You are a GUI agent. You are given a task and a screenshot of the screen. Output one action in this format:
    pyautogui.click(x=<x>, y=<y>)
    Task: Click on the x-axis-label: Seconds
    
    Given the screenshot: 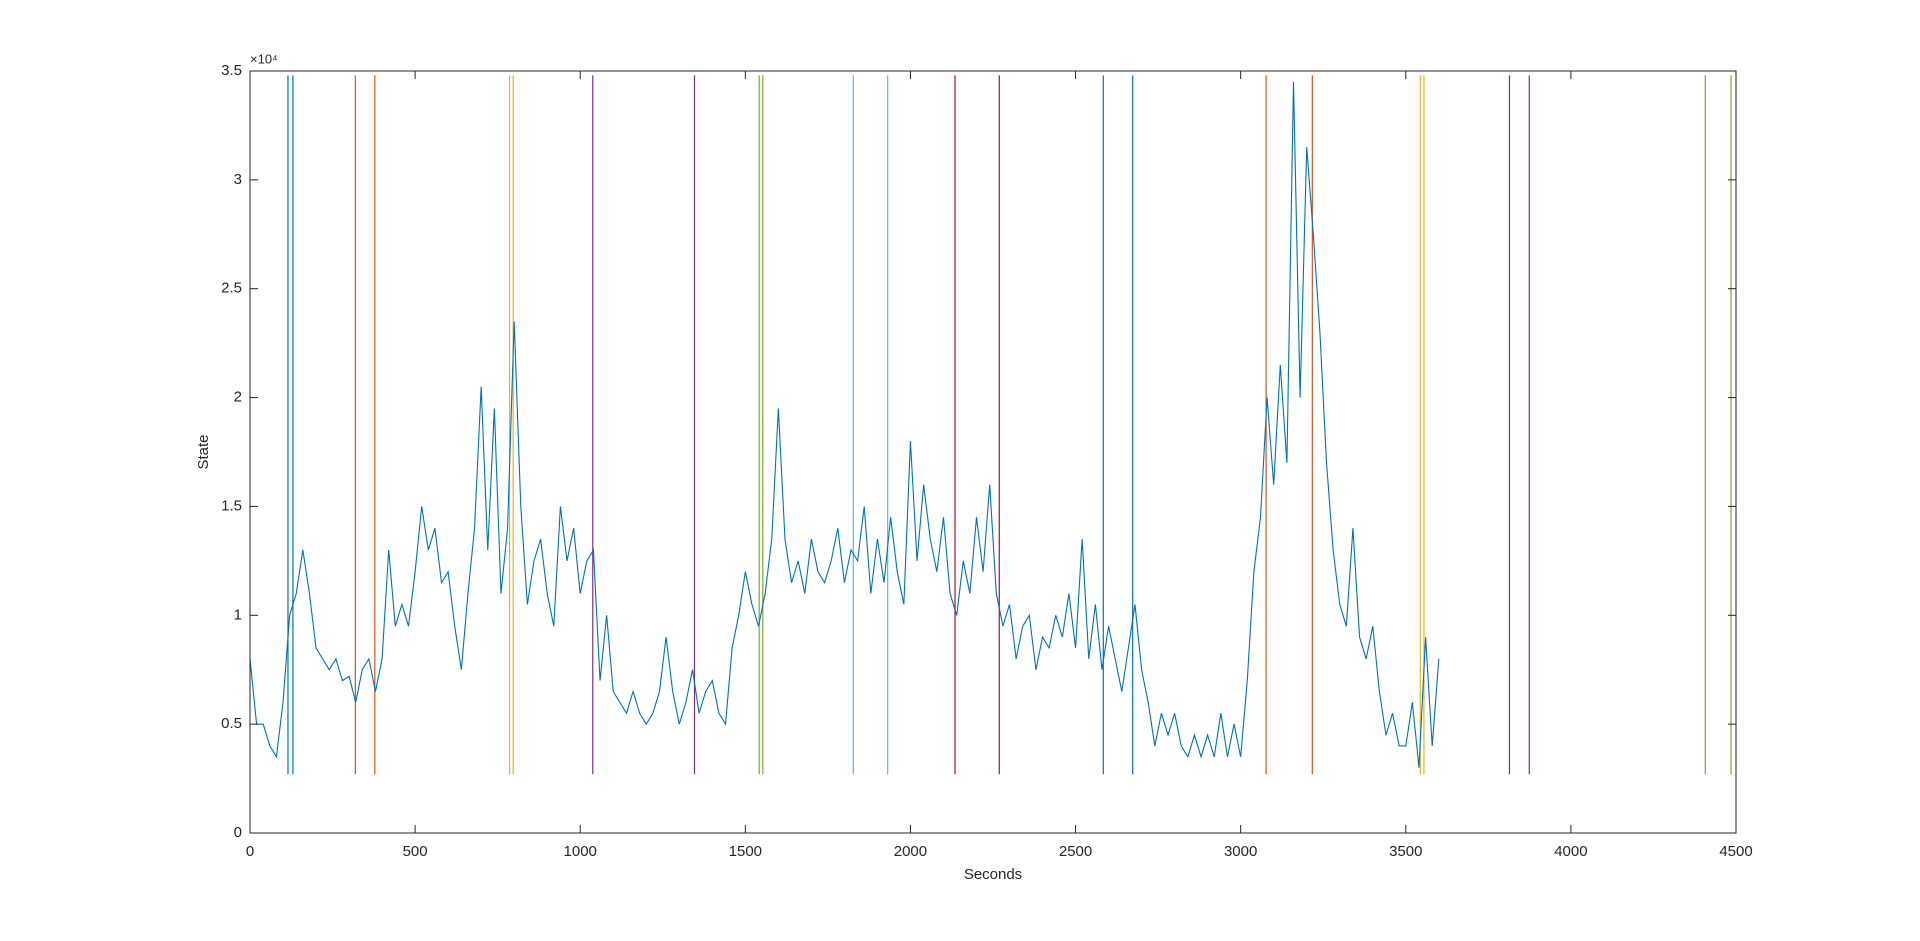 What is the action you would take?
    pyautogui.click(x=993, y=874)
    